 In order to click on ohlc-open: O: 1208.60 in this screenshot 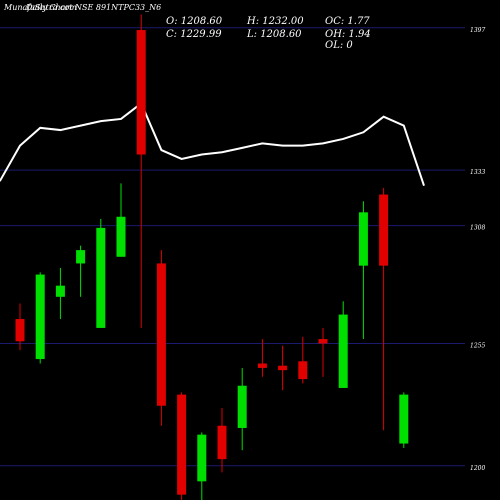, I will do `click(194, 21)`.